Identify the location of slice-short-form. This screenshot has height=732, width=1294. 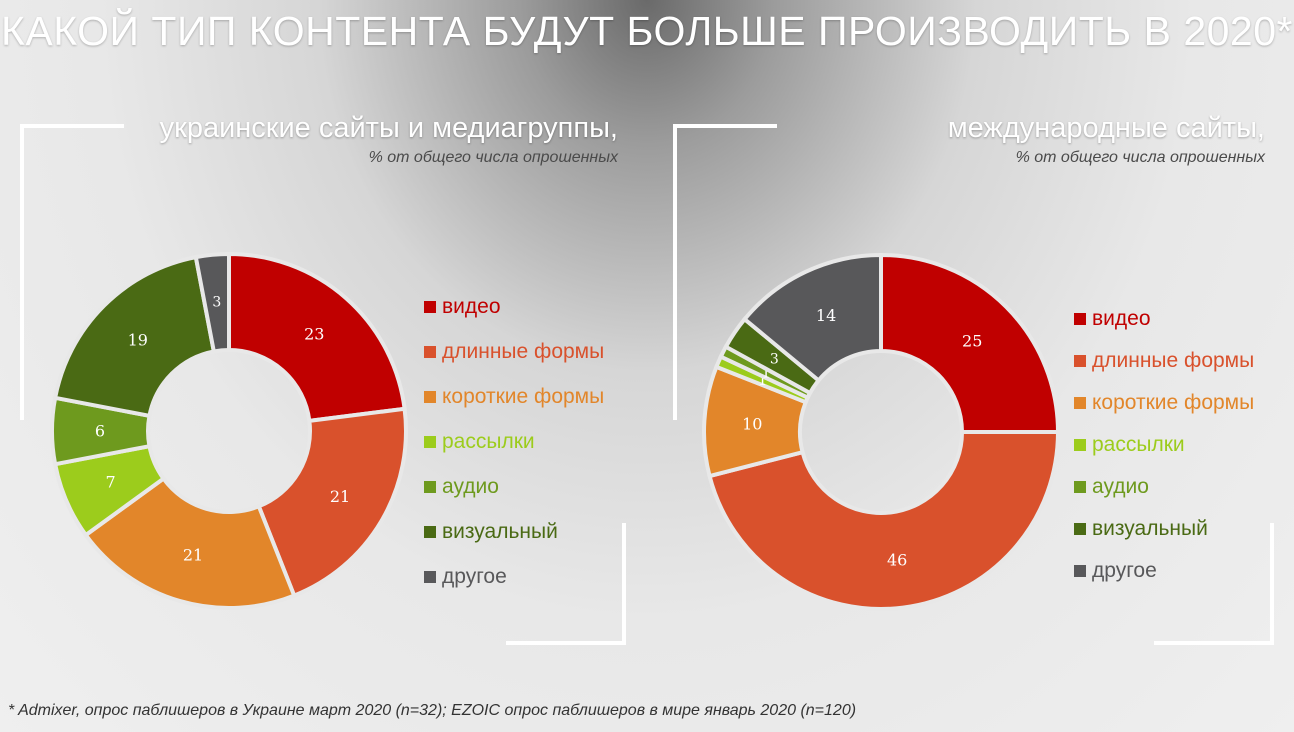
(190, 542).